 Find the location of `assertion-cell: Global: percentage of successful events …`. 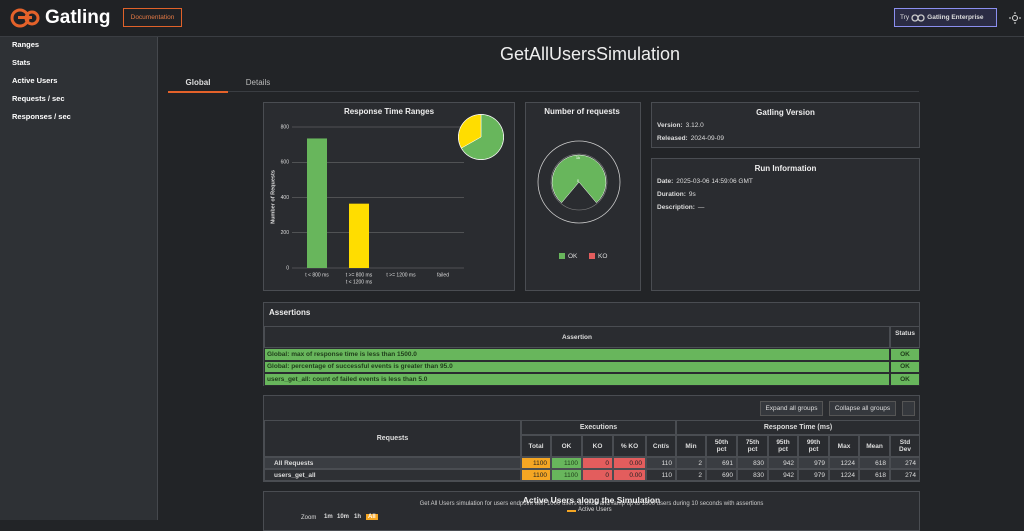

assertion-cell: Global: percentage of successful events … is located at coordinates (577, 366).